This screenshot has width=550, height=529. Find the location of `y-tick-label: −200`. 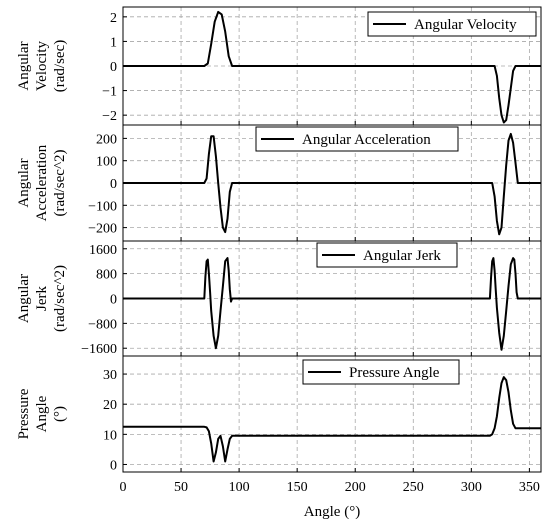

y-tick-label: −200 is located at coordinates (102, 229).